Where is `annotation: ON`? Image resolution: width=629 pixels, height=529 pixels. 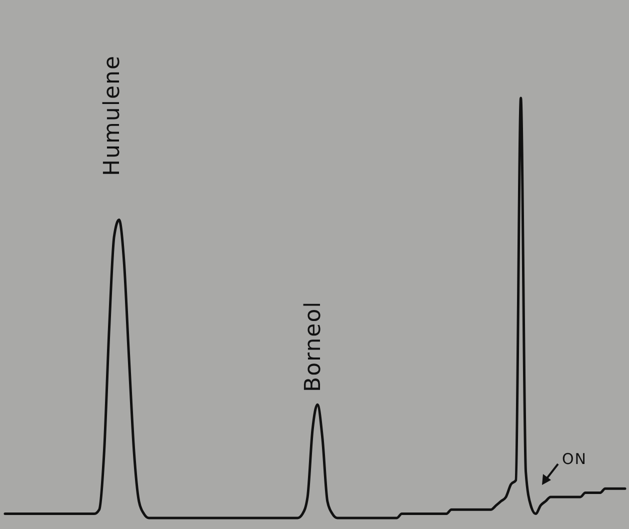
annotation: ON is located at coordinates (575, 459).